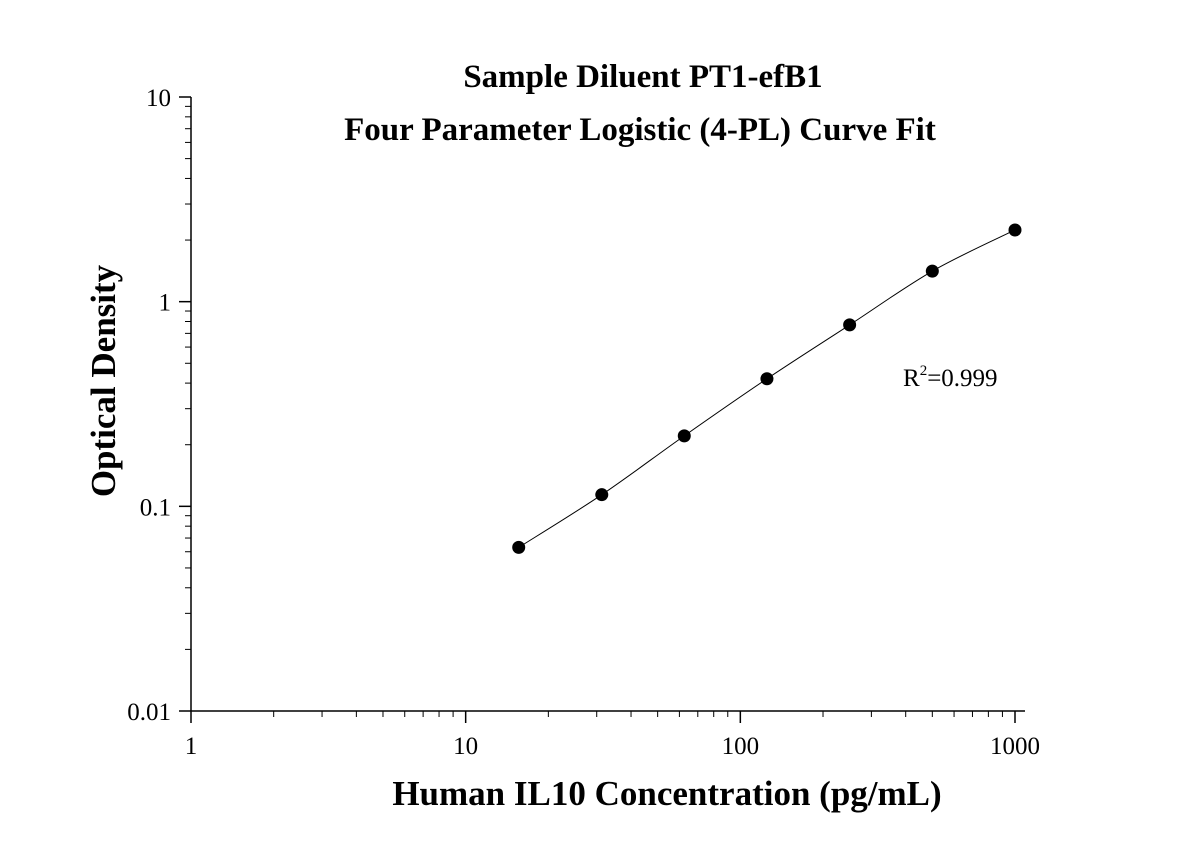 The height and width of the screenshot is (848, 1195). What do you see at coordinates (666, 793) in the screenshot?
I see `x-axis-title: Human IL10 Concentration (pg/mL)` at bounding box center [666, 793].